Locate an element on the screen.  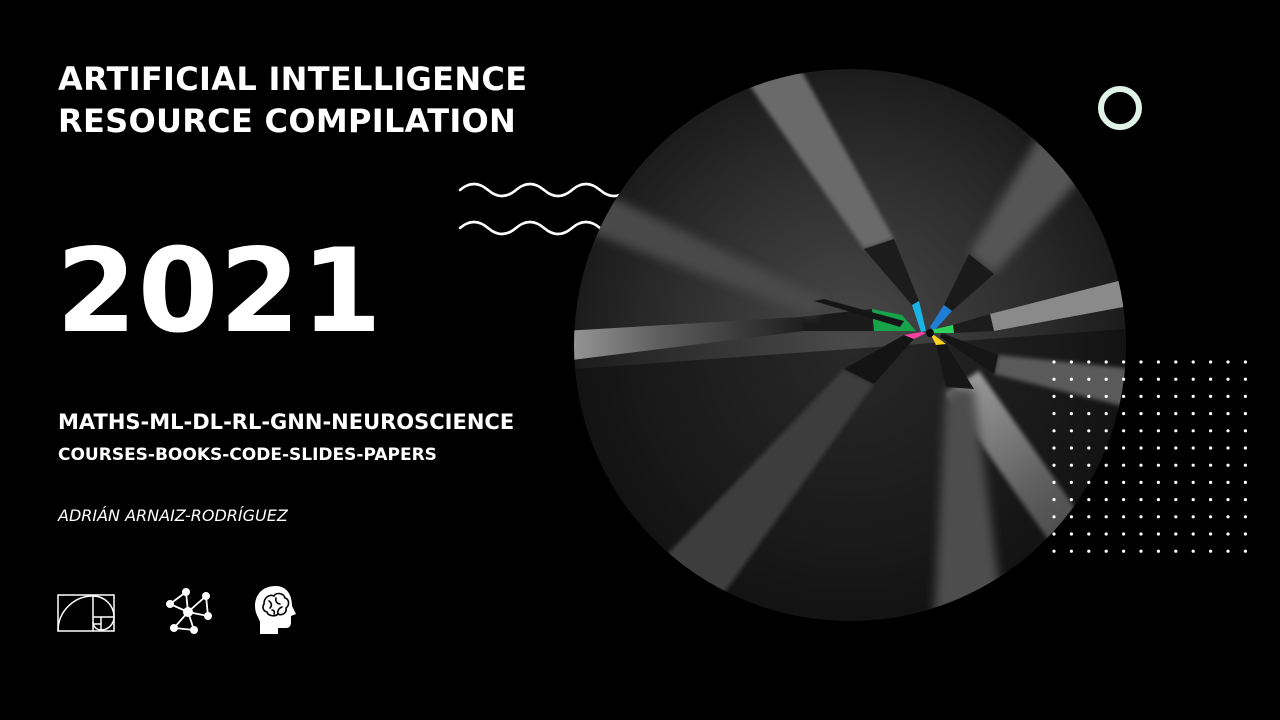
wave-lines-decoration is located at coordinates (544, 209).